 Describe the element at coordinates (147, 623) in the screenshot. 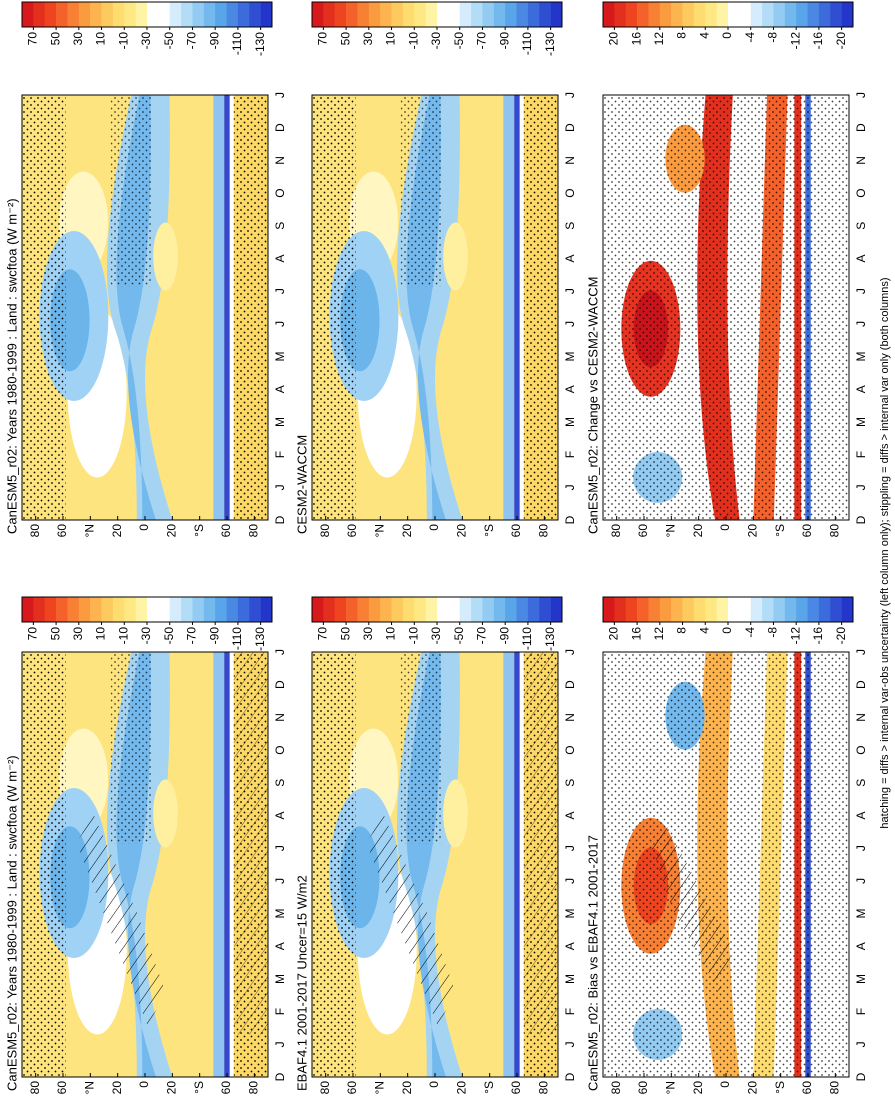

I see `colorbar: 70 50 30 10 -10 -30 -50 -70 -90 -110 -130` at that location.